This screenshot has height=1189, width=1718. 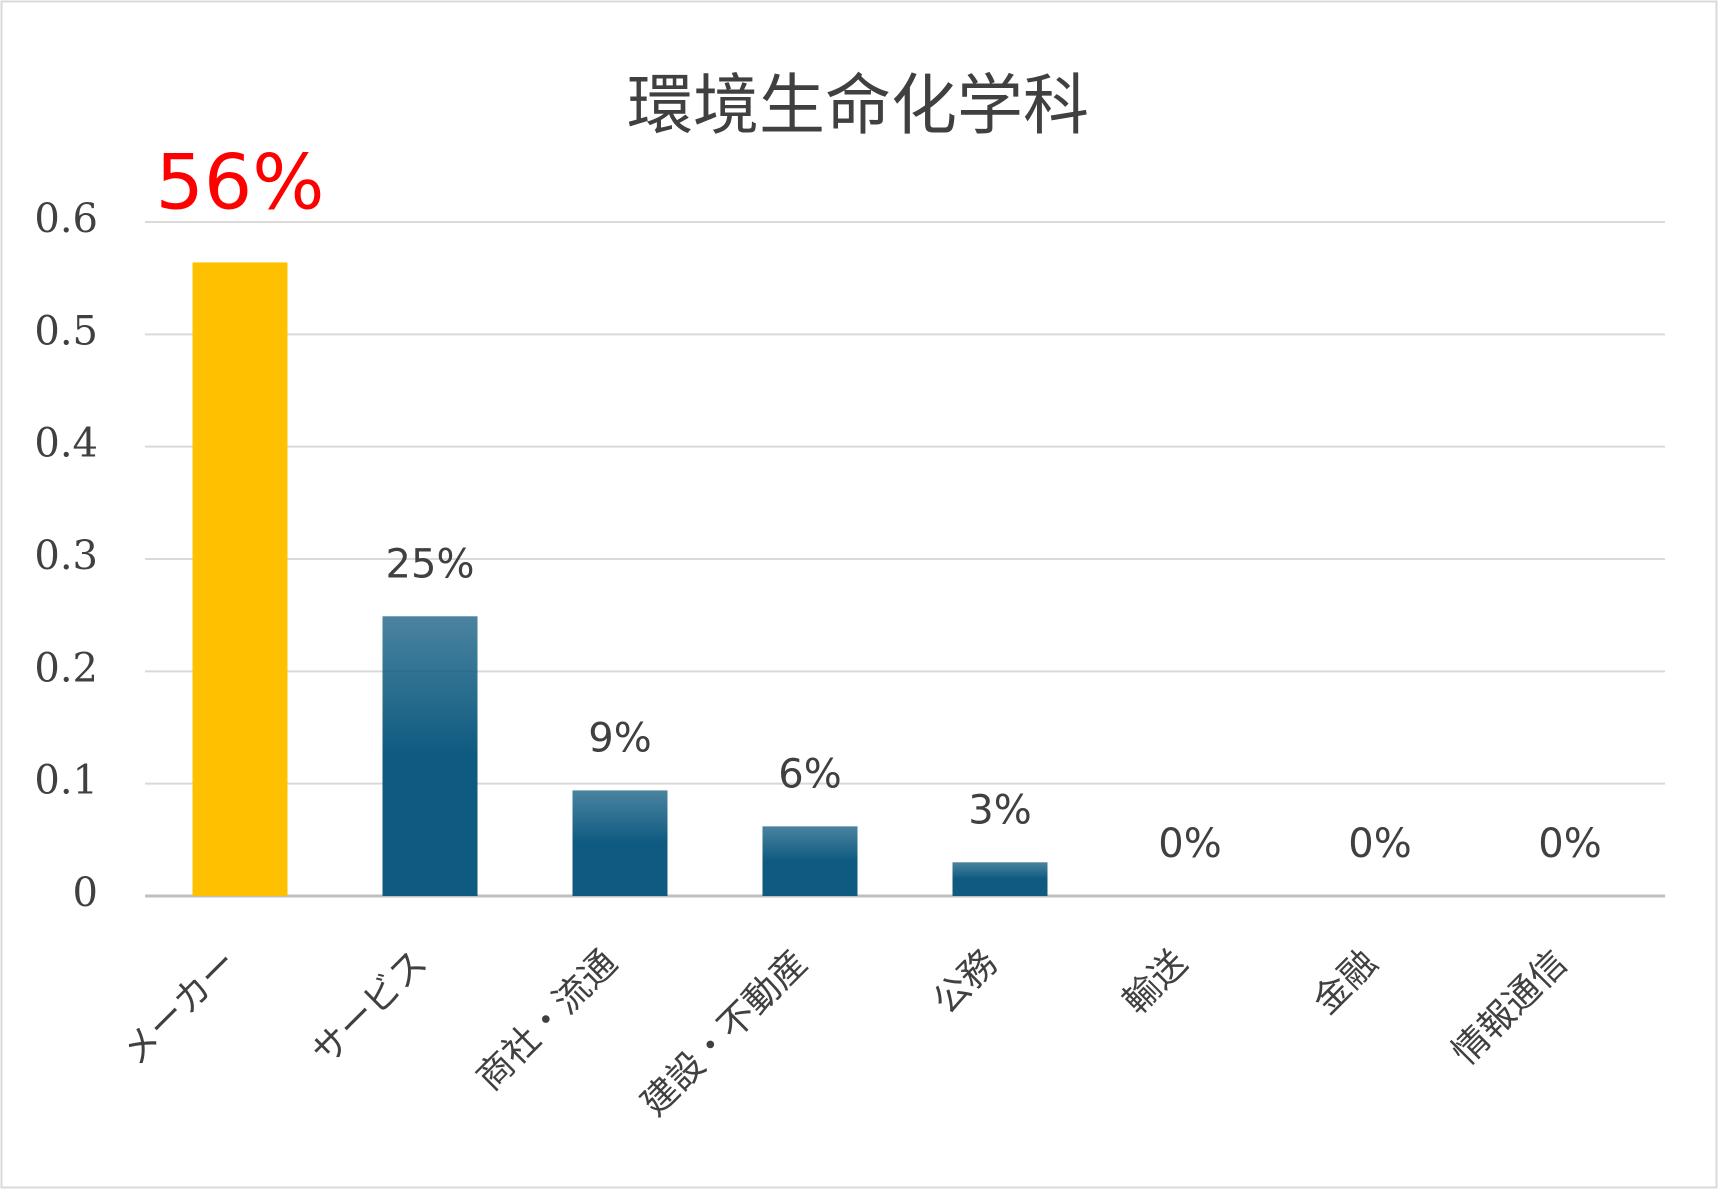 What do you see at coordinates (66, 668) in the screenshot?
I see `y-tick-label: 0.2` at bounding box center [66, 668].